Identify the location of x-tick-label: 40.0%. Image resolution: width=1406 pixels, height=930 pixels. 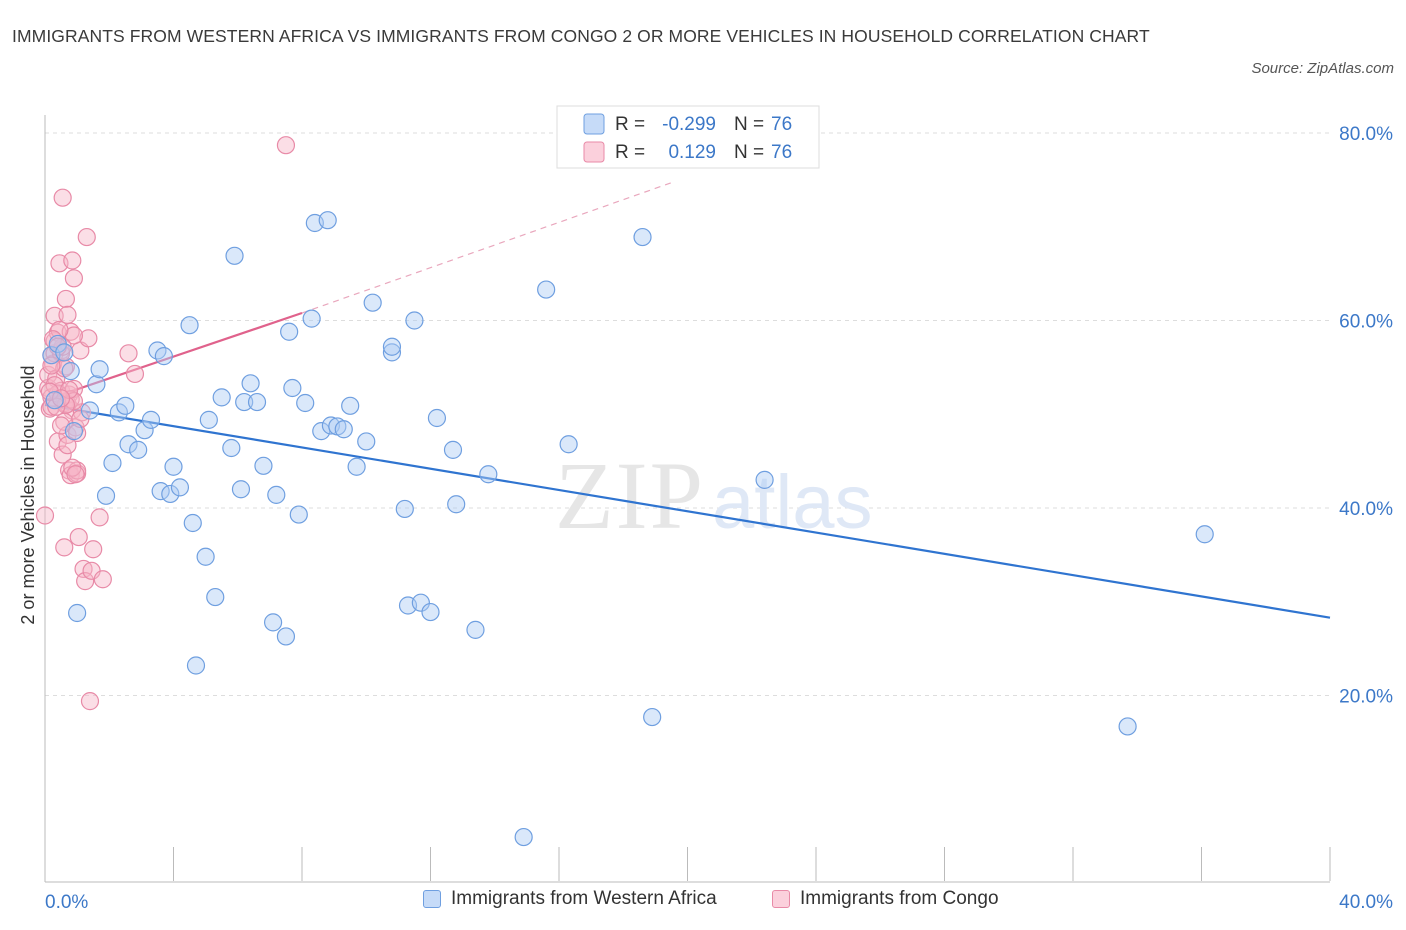
(1366, 902).